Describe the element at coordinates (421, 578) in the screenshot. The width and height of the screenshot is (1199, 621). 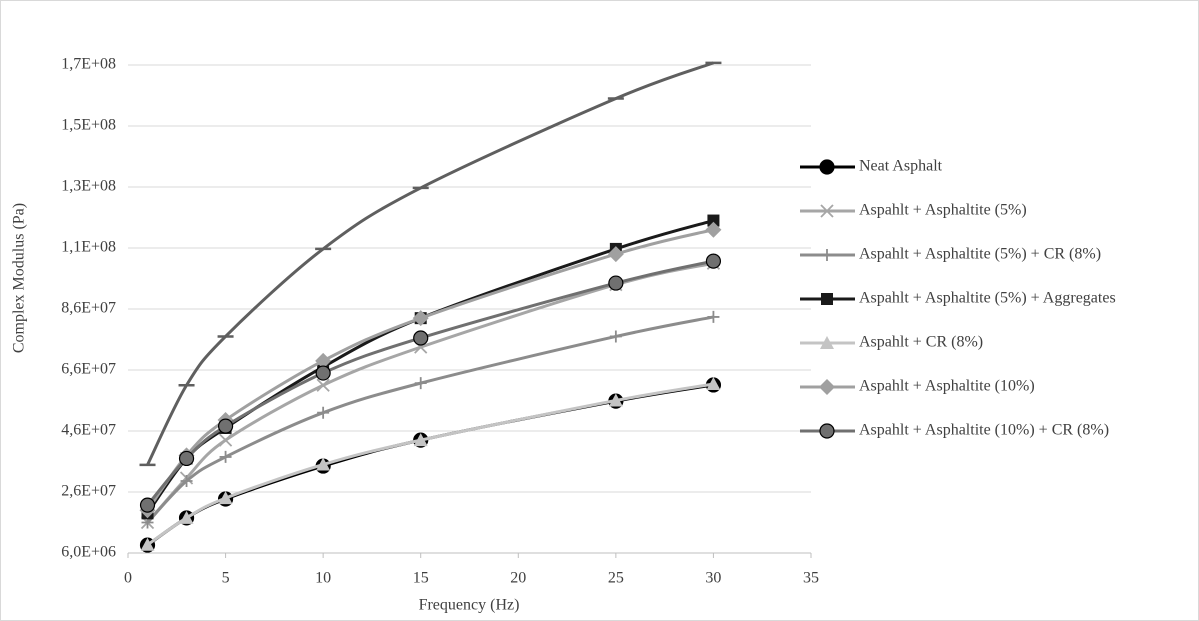
I see `x-tick-label: 15` at that location.